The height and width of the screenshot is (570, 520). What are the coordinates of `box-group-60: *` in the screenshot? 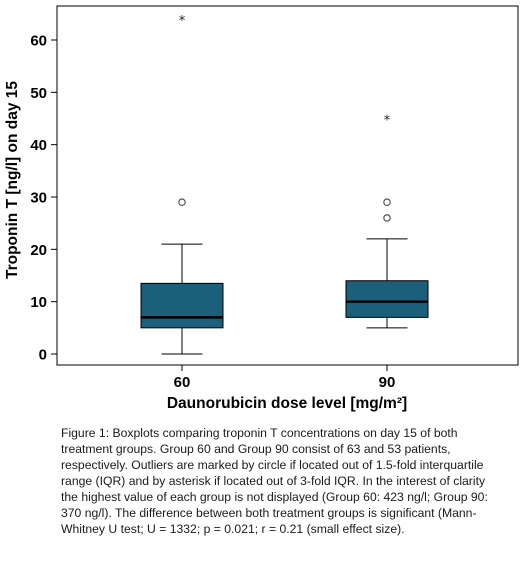 It's located at (182, 184).